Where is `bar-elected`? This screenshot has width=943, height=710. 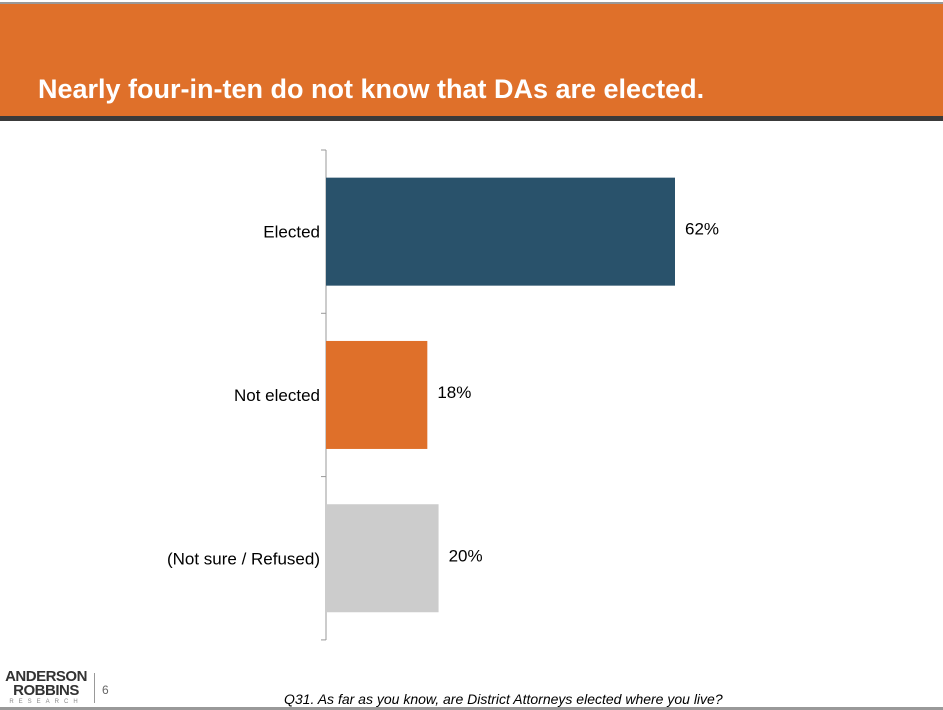
bar-elected is located at coordinates (500, 231).